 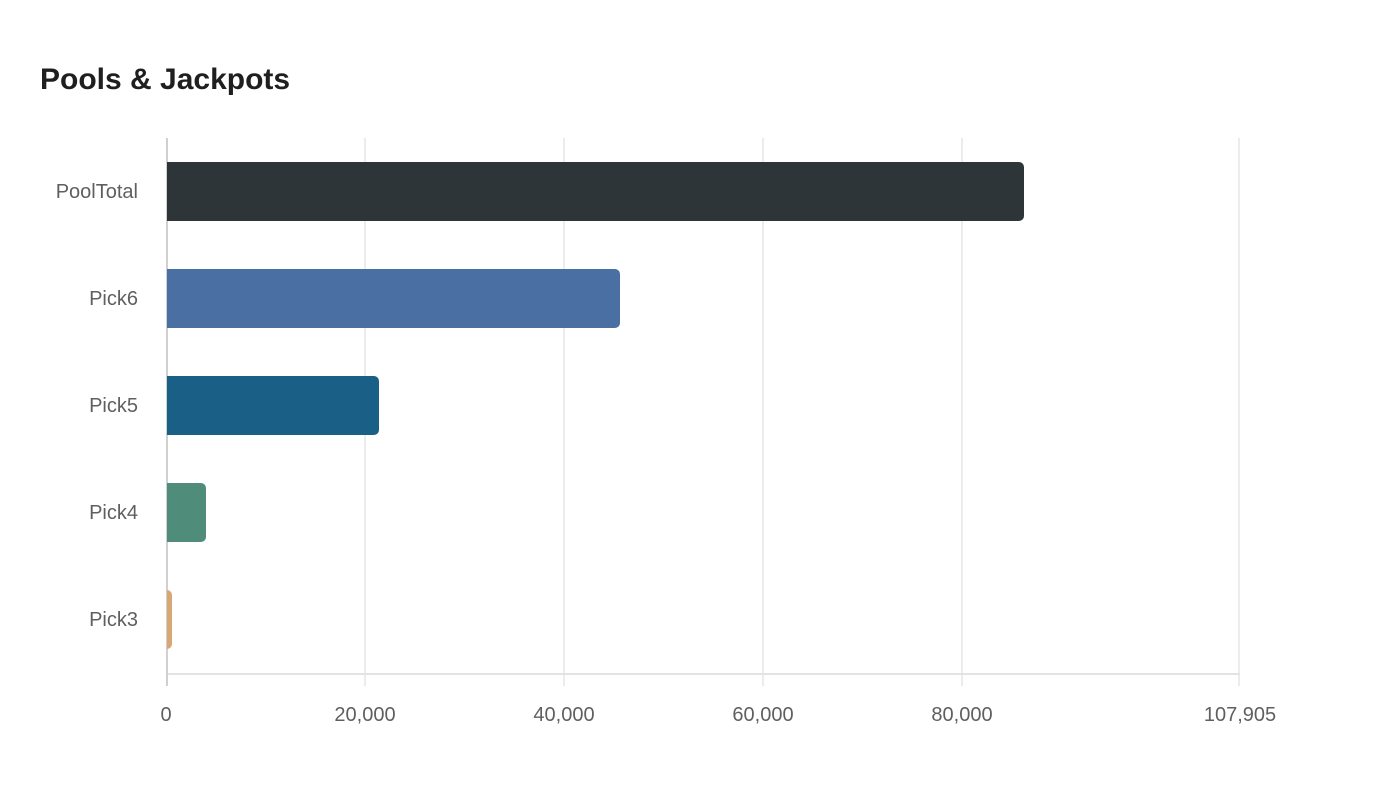 I want to click on y-label-pooltotal: PoolTotal, so click(x=96, y=192).